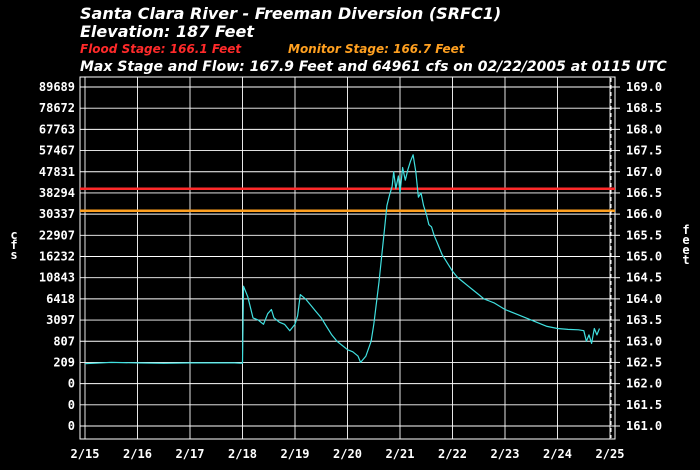 The height and width of the screenshot is (470, 700). Describe the element at coordinates (644, 362) in the screenshot. I see `right-tick-label: 162.5` at that location.